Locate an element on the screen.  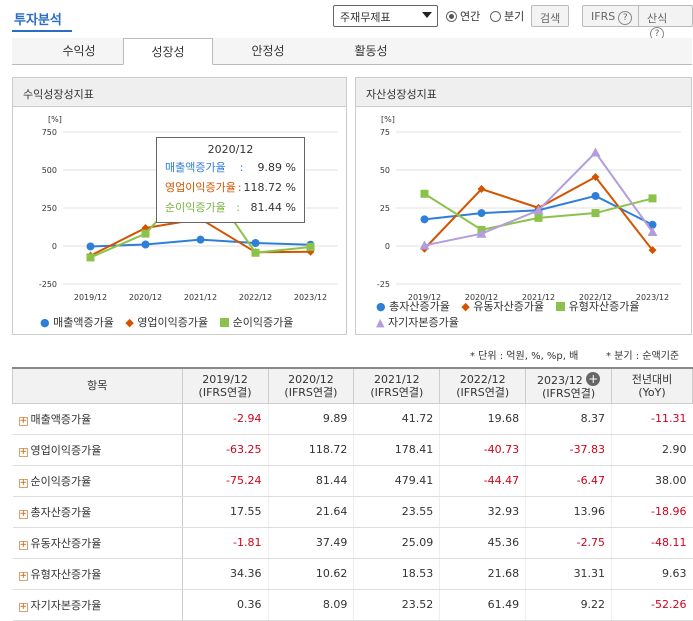
profit-growth-title: 수익성장성지표 is located at coordinates (179, 92).